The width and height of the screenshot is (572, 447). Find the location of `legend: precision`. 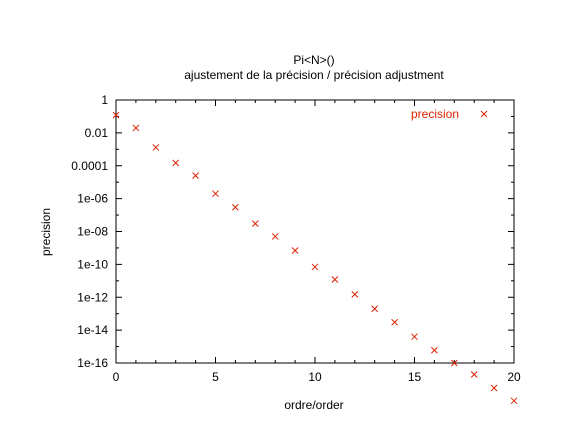

legend: precision is located at coordinates (449, 114).